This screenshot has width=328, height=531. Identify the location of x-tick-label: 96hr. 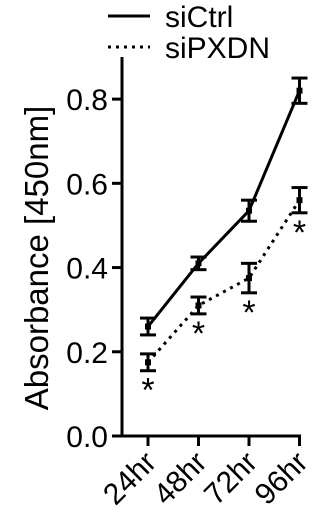
(282, 479).